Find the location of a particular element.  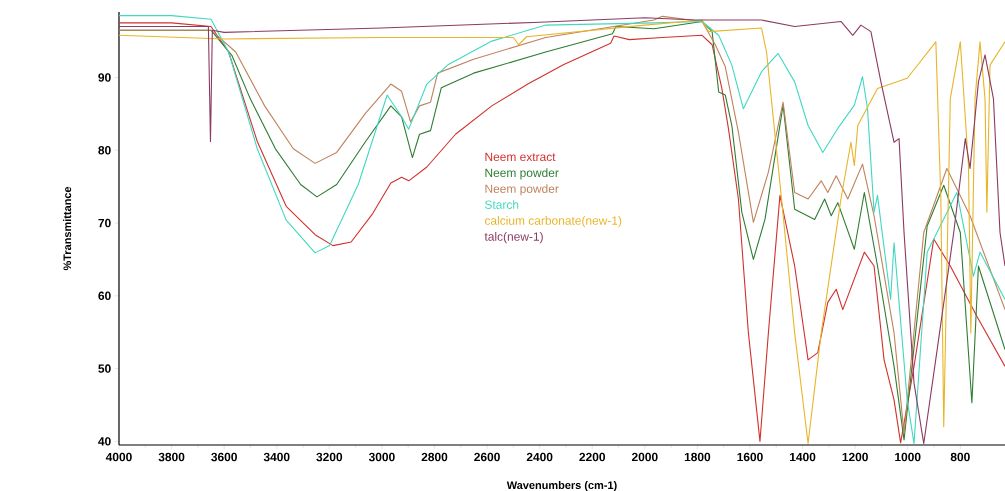

x-tick-label: 2600 is located at coordinates (487, 457).